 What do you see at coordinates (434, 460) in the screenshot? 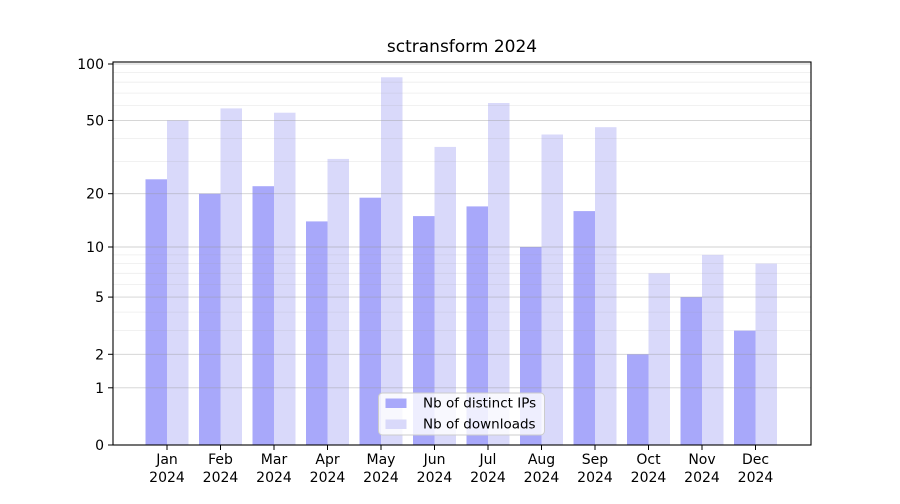
I see `x-tick-month-label: Jun` at bounding box center [434, 460].